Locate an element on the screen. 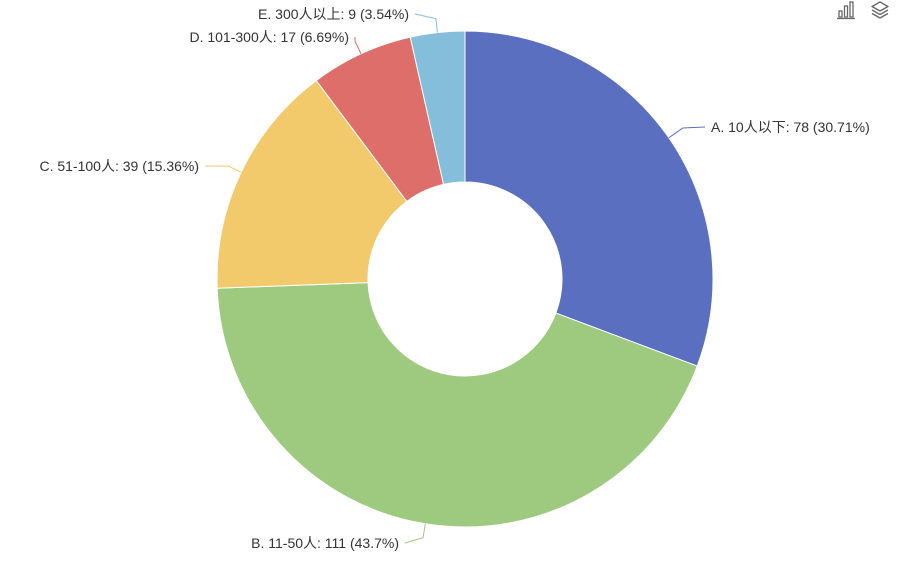  leader-line-a is located at coordinates (687, 132).